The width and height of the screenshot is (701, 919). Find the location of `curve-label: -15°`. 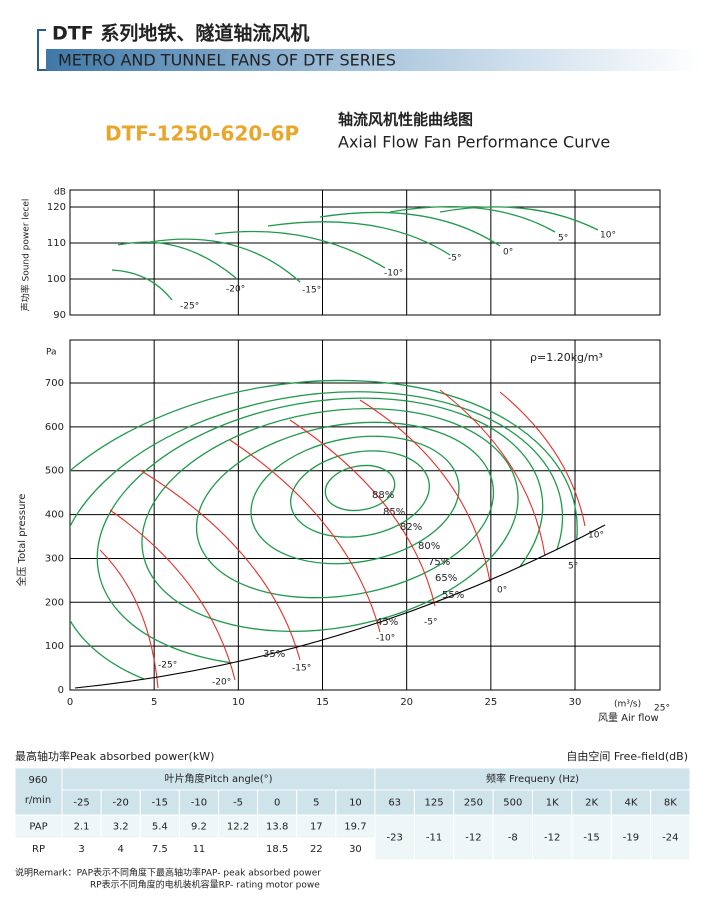

curve-label: -15° is located at coordinates (311, 291).